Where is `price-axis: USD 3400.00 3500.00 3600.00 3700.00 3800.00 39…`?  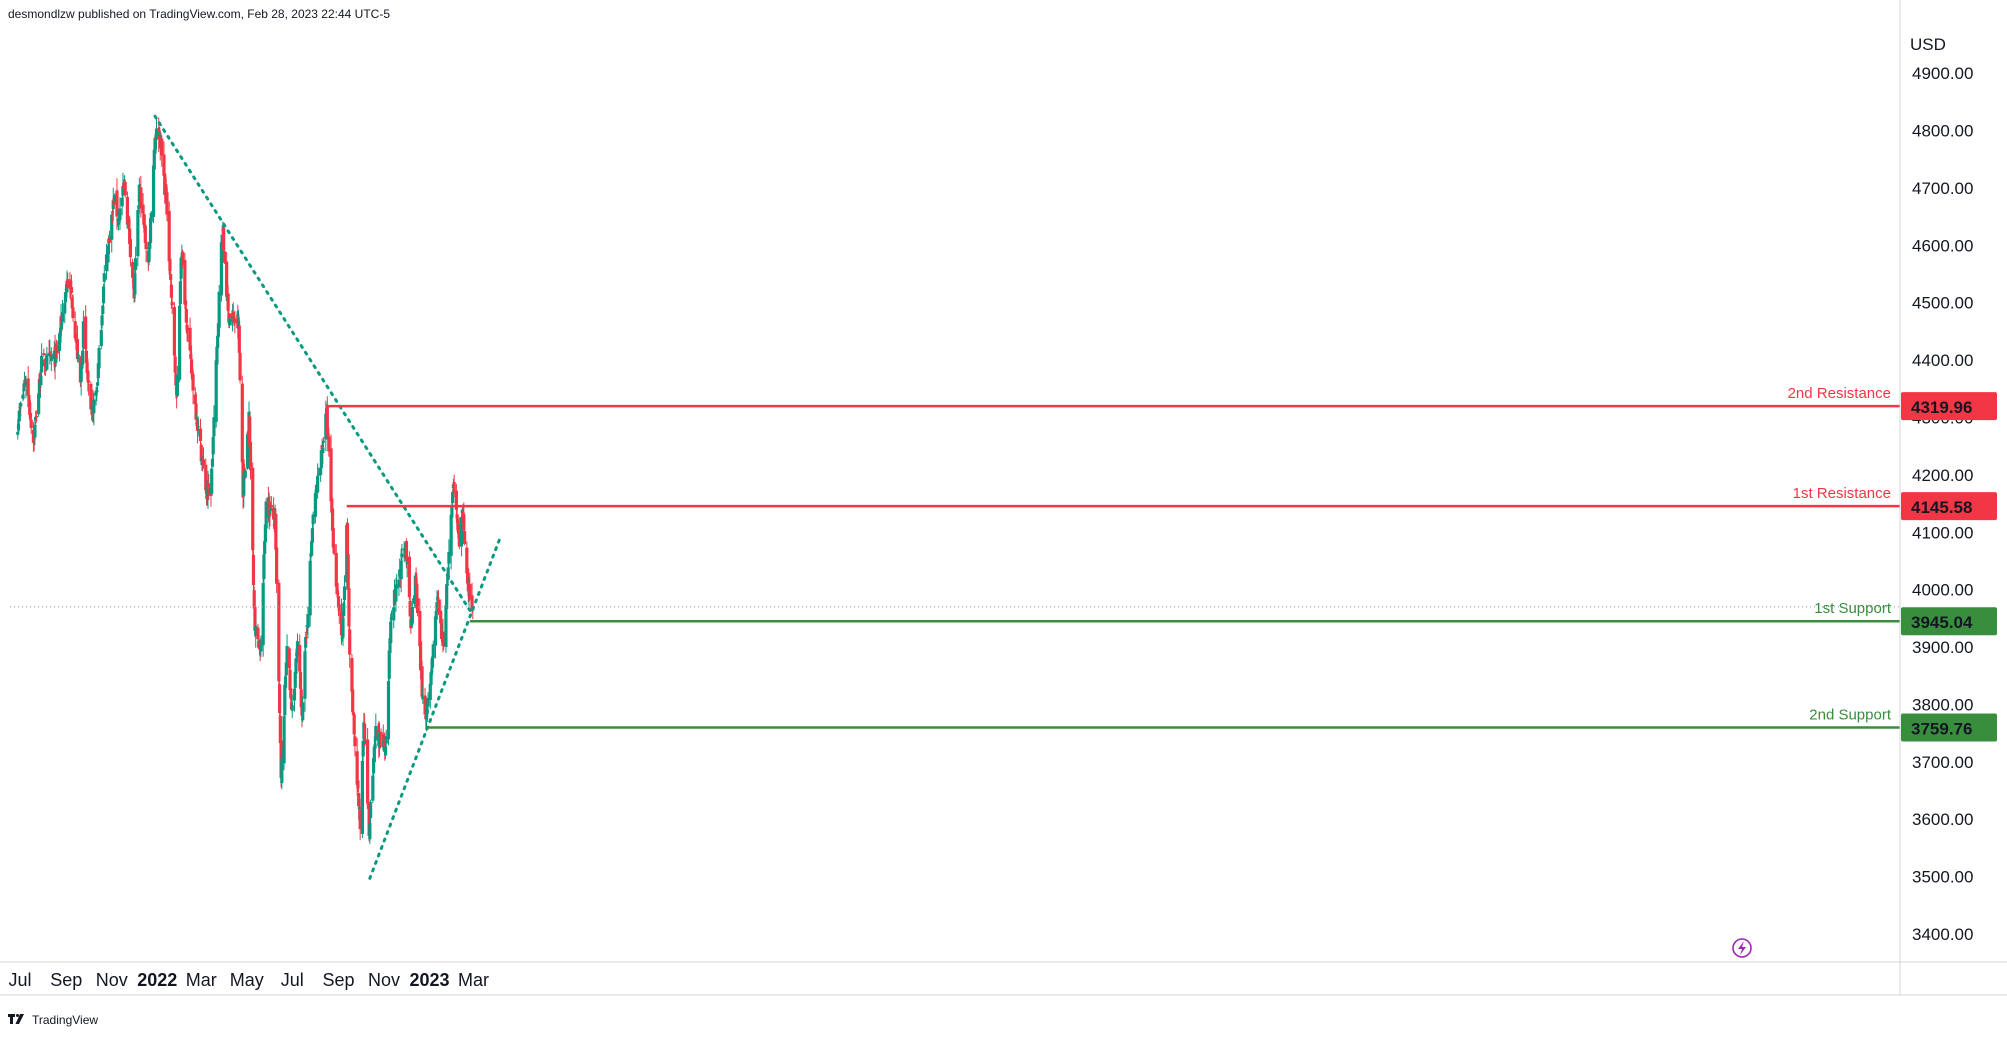 price-axis: USD 3400.00 3500.00 3600.00 3700.00 3800.00 39… is located at coordinates (1949, 489).